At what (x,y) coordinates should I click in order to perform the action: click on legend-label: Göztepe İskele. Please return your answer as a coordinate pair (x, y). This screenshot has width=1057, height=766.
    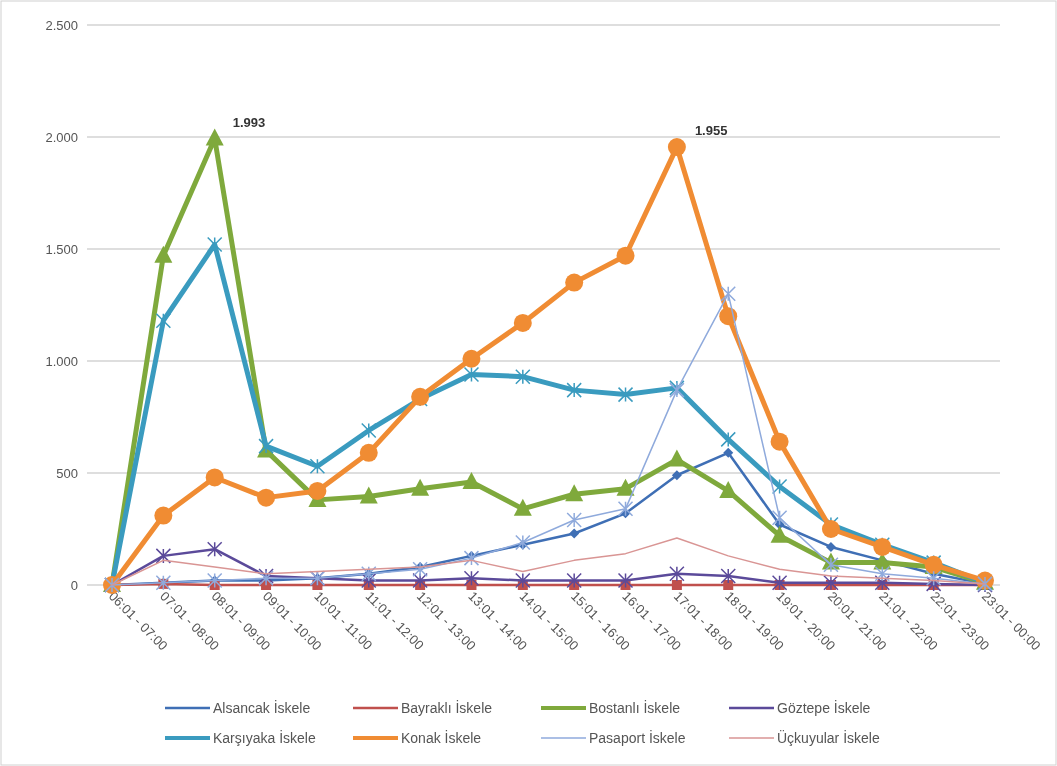
    Looking at the image, I should click on (824, 707).